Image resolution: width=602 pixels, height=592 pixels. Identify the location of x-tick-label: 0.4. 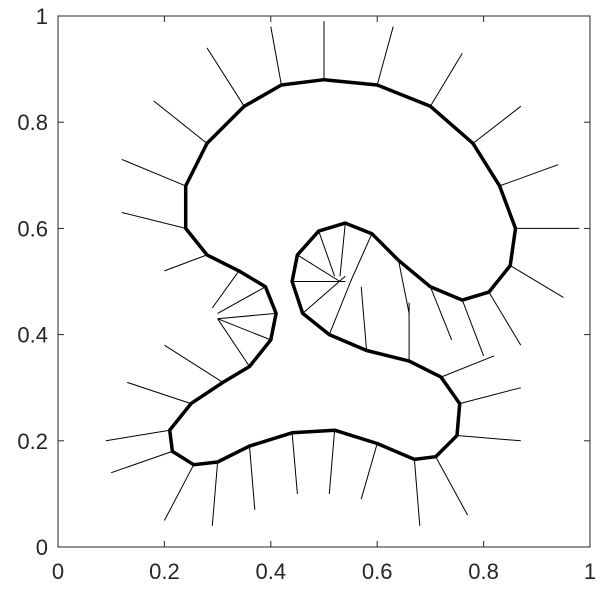
(271, 571).